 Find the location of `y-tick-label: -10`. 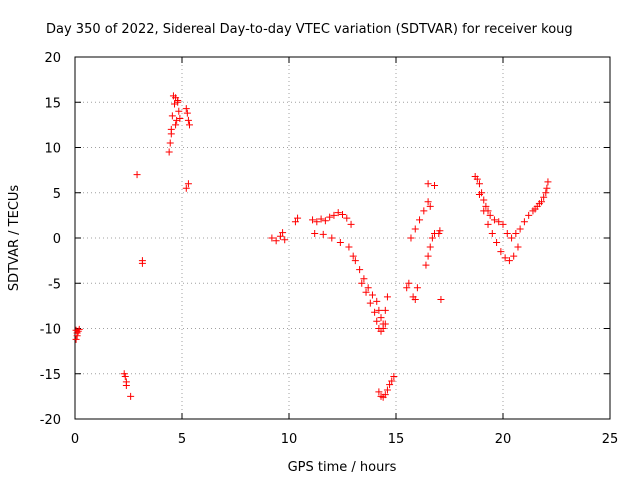

y-tick-label: -10 is located at coordinates (50, 330).